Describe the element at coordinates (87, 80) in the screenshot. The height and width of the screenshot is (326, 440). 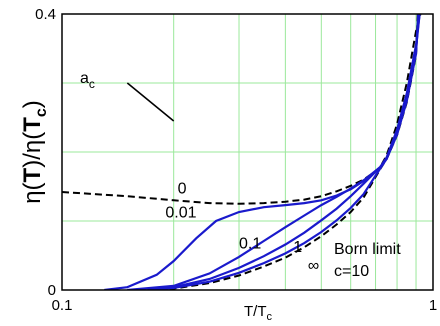
I see `legend-title: ac` at that location.